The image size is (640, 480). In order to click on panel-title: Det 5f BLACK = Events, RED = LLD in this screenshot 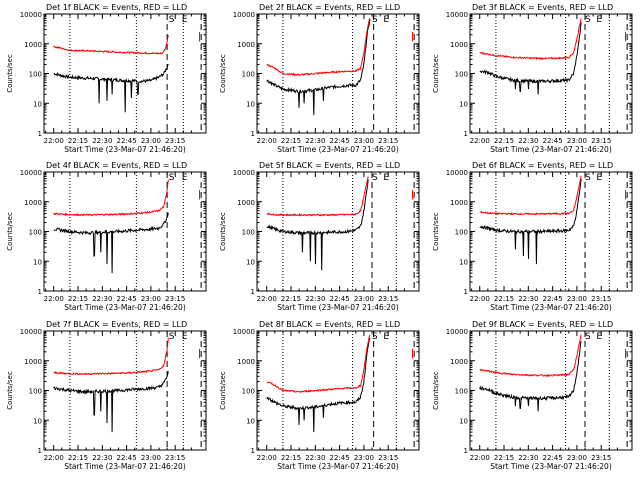, I will do `click(329, 165)`.